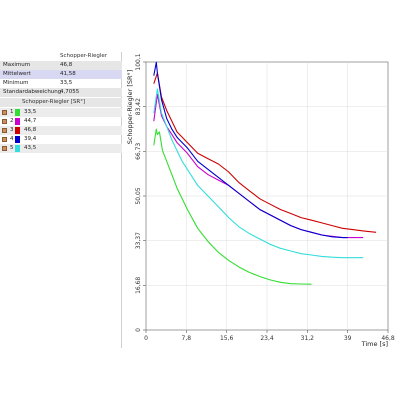  What do you see at coordinates (61, 130) in the screenshot?
I see `legend-row: 3 46,8` at bounding box center [61, 130].